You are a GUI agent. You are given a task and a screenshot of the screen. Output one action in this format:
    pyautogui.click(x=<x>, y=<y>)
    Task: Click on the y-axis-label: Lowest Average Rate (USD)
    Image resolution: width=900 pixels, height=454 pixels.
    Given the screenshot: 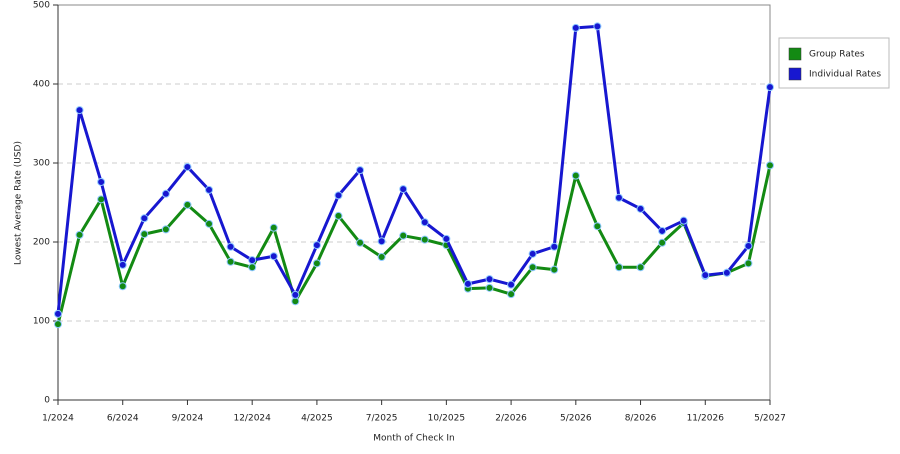 What is the action you would take?
    pyautogui.click(x=19, y=203)
    